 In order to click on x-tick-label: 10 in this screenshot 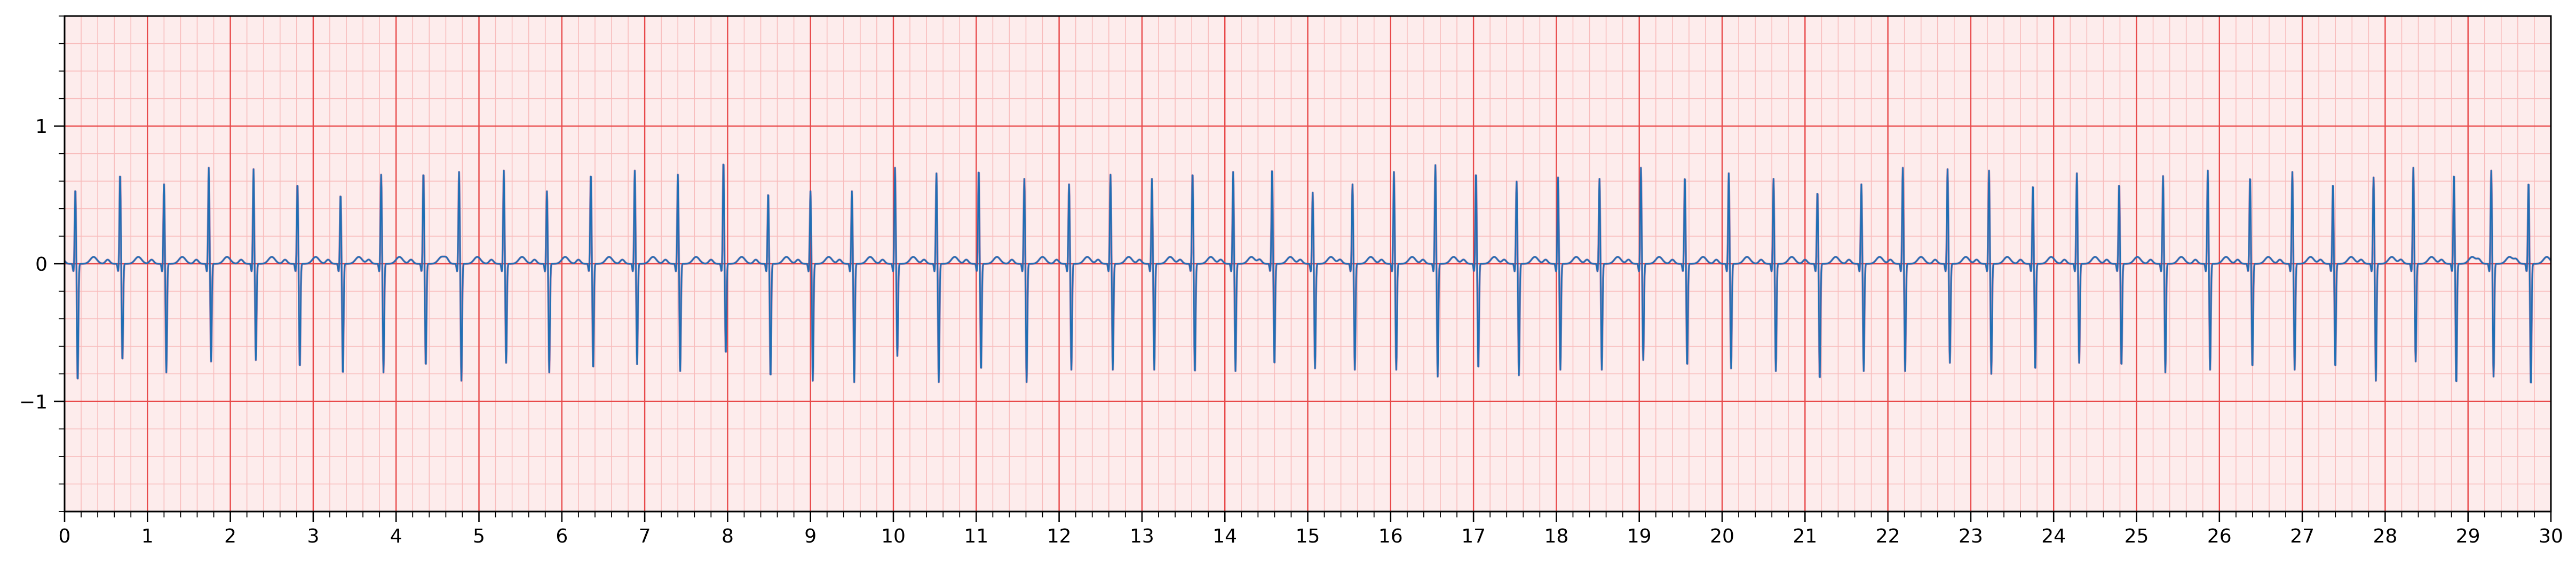, I will do `click(893, 536)`.